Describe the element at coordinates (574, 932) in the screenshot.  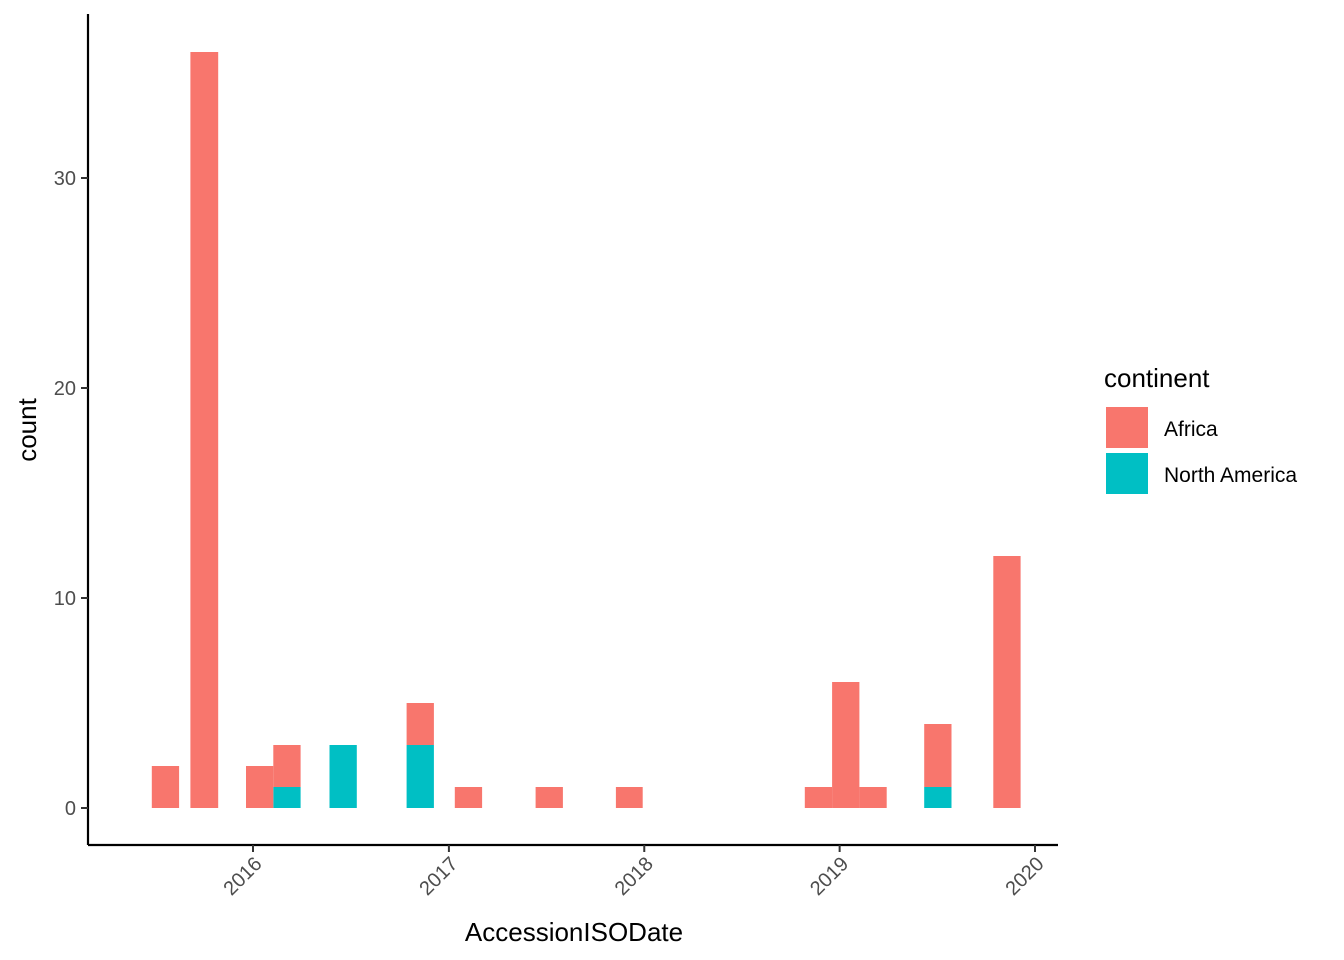
I see `x-axis-title: AccessionISODate` at that location.